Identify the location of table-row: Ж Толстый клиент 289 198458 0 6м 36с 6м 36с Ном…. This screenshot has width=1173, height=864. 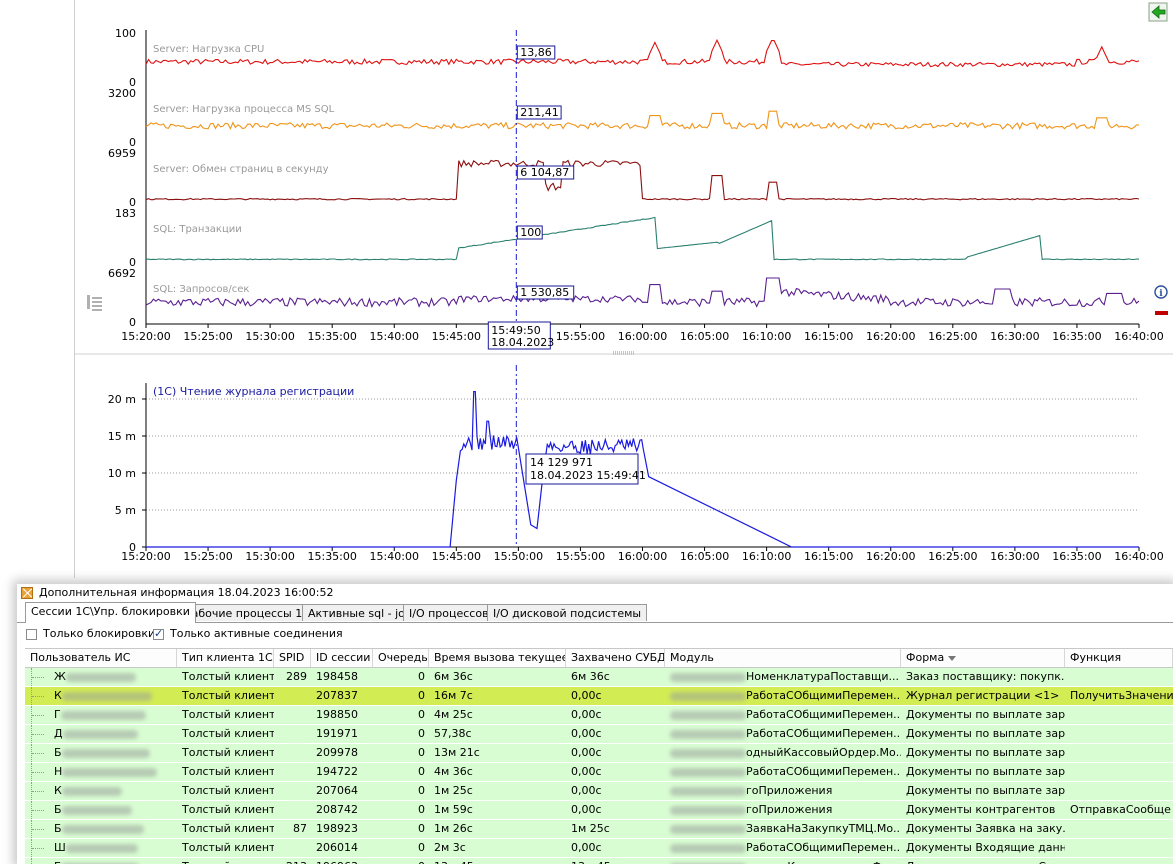
(599, 677).